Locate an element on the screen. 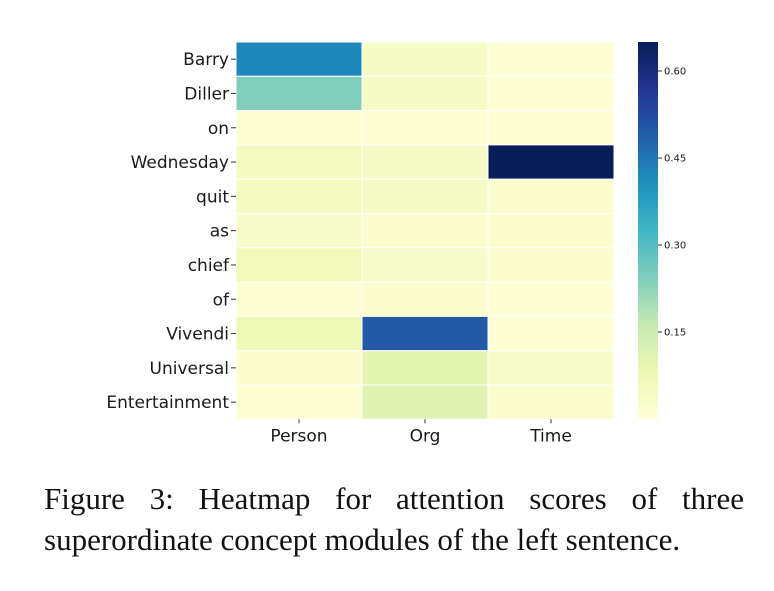 The image size is (774, 591). colorbar-gradient is located at coordinates (648, 230).